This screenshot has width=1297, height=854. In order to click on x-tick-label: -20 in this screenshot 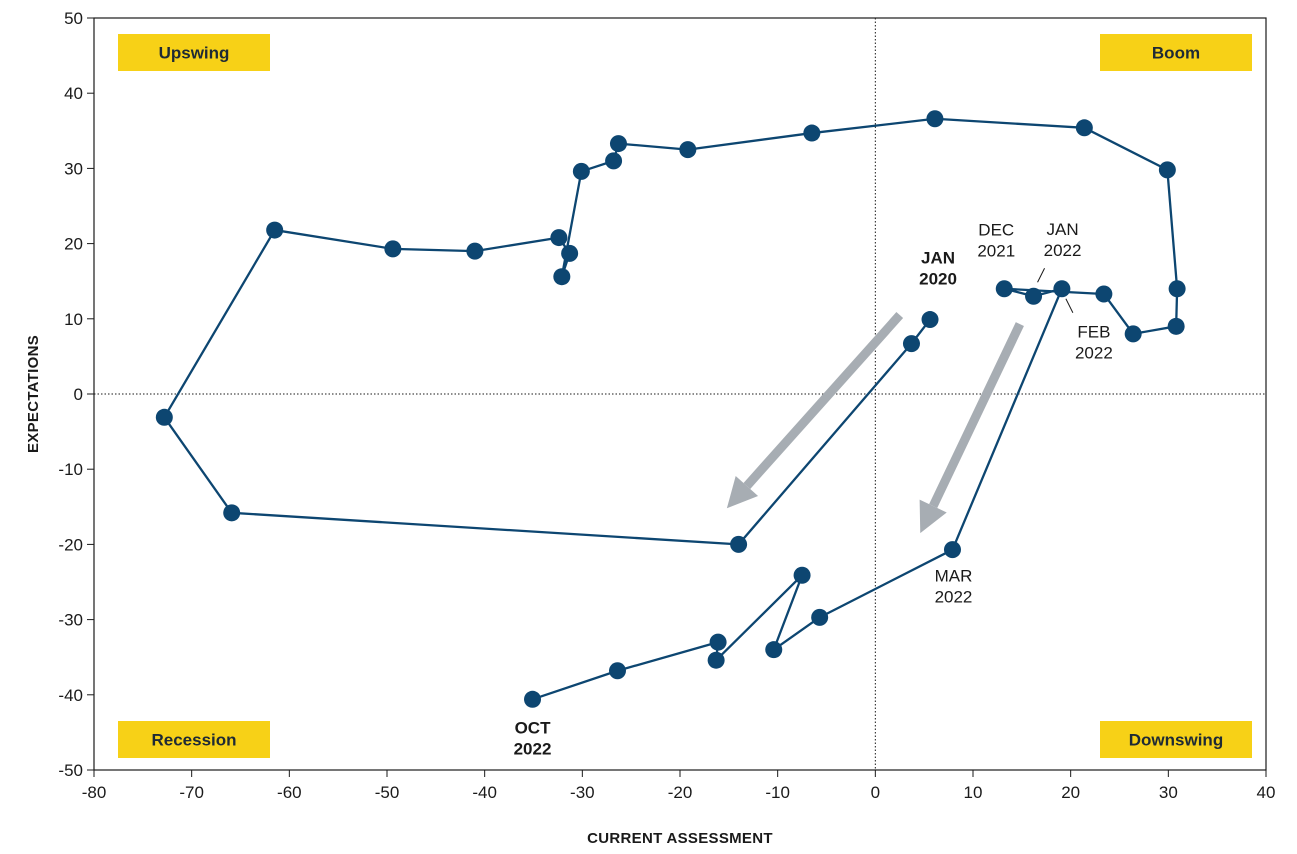, I will do `click(680, 792)`.